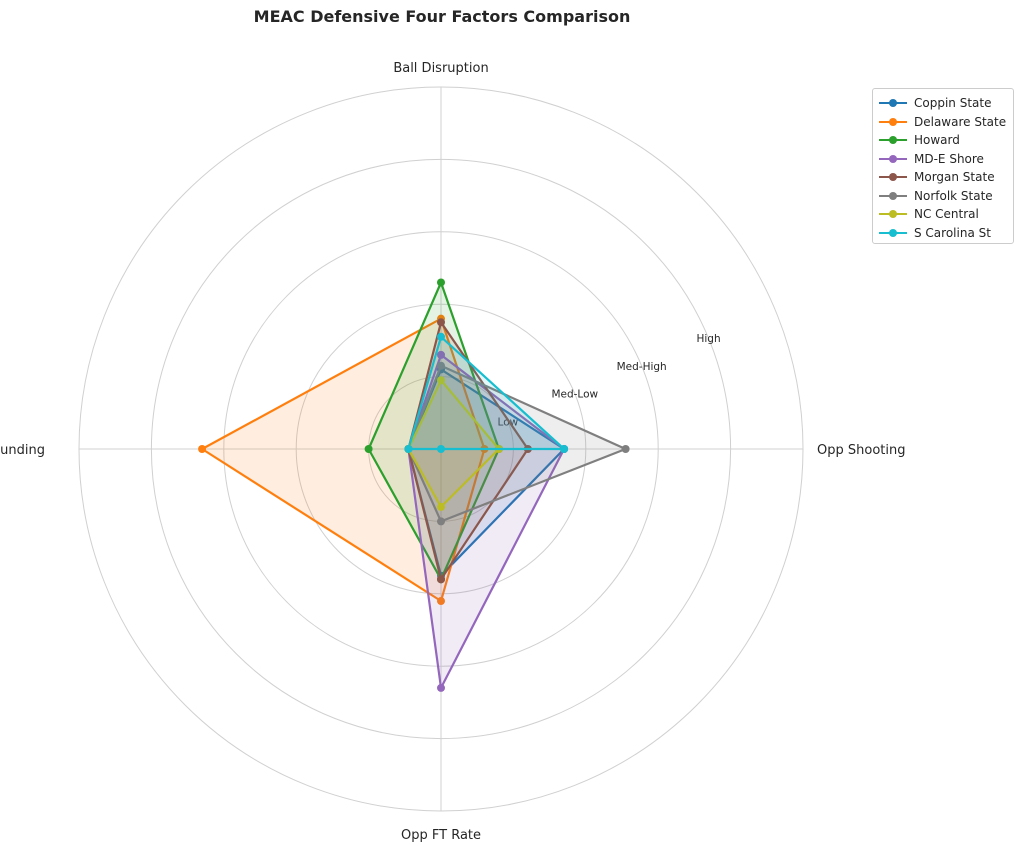 Image resolution: width=1024 pixels, height=844 pixels. What do you see at coordinates (708, 339) in the screenshot?
I see `ring-label-4: High` at bounding box center [708, 339].